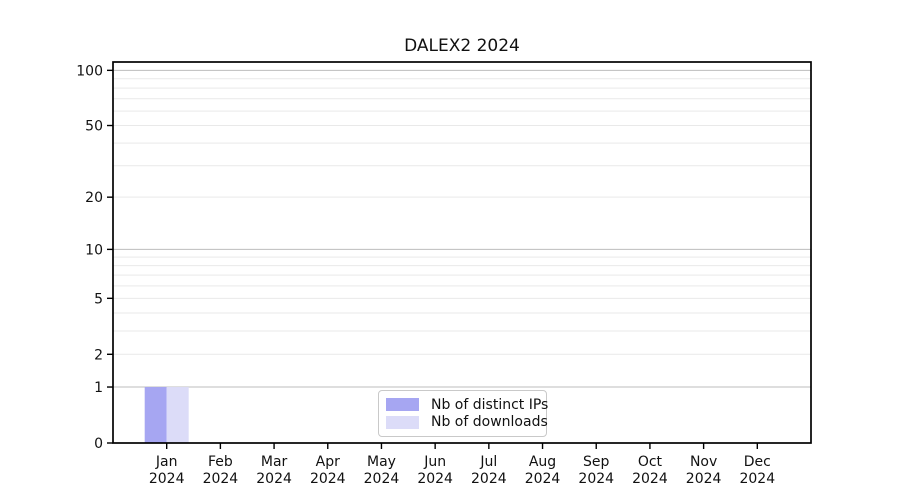 This screenshot has width=900, height=500. What do you see at coordinates (489, 470) in the screenshot?
I see `x-tick-label: Jul 2024` at bounding box center [489, 470].